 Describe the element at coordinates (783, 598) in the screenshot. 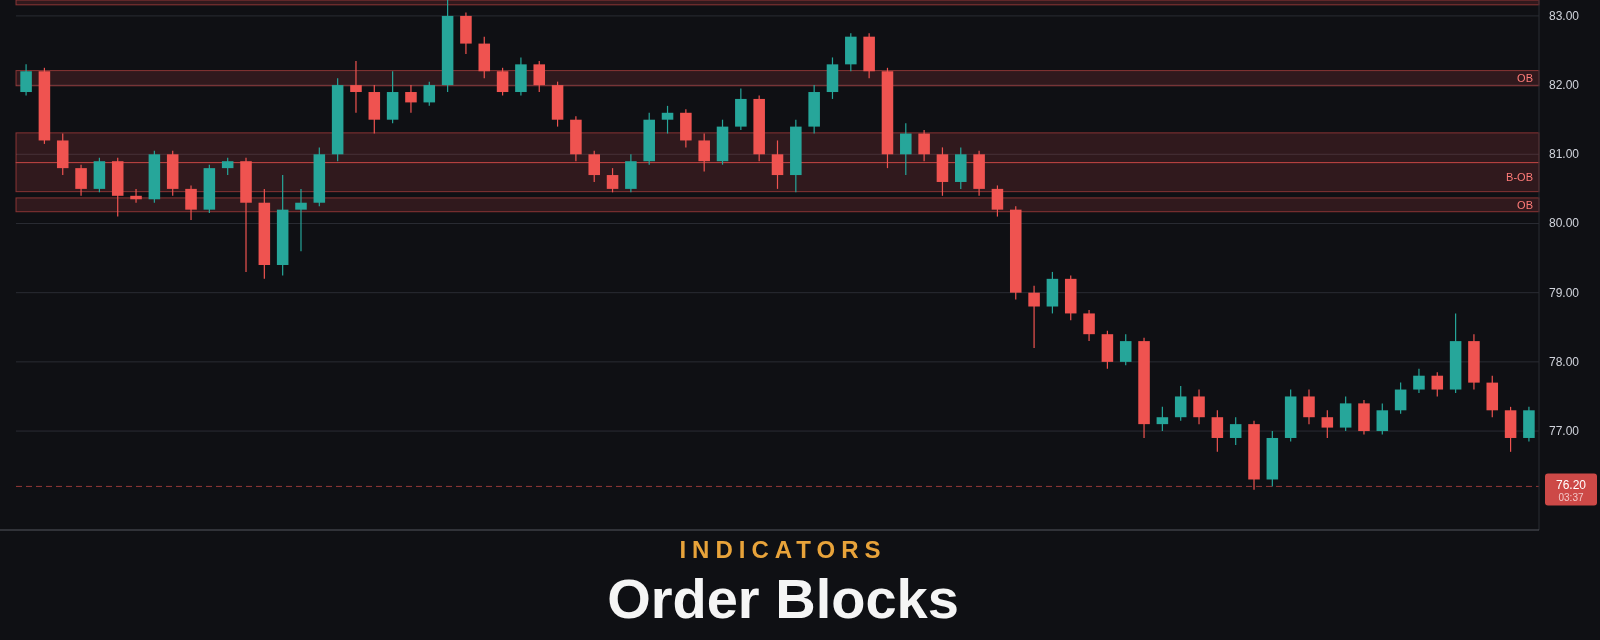

I see `text: Order Blocks` at that location.